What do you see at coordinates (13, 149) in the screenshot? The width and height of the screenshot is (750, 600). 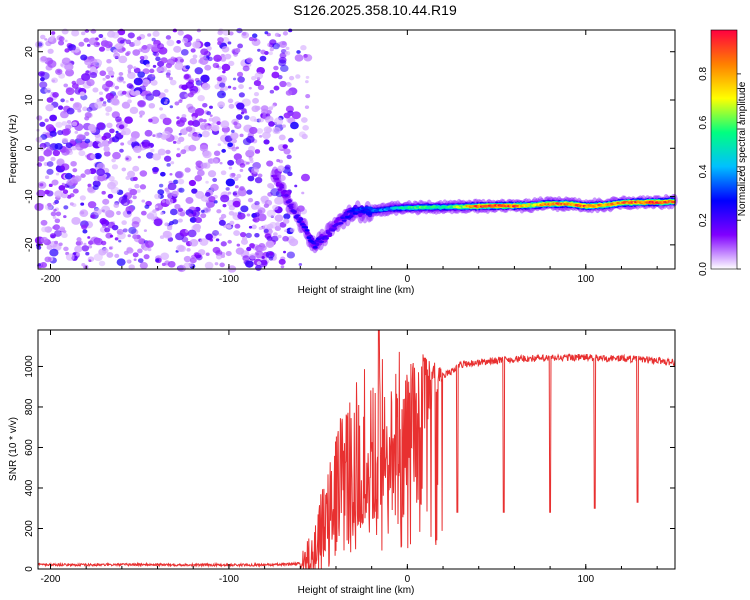 I see `spectrogram-y-axis-label: Frequency (Hz)` at bounding box center [13, 149].